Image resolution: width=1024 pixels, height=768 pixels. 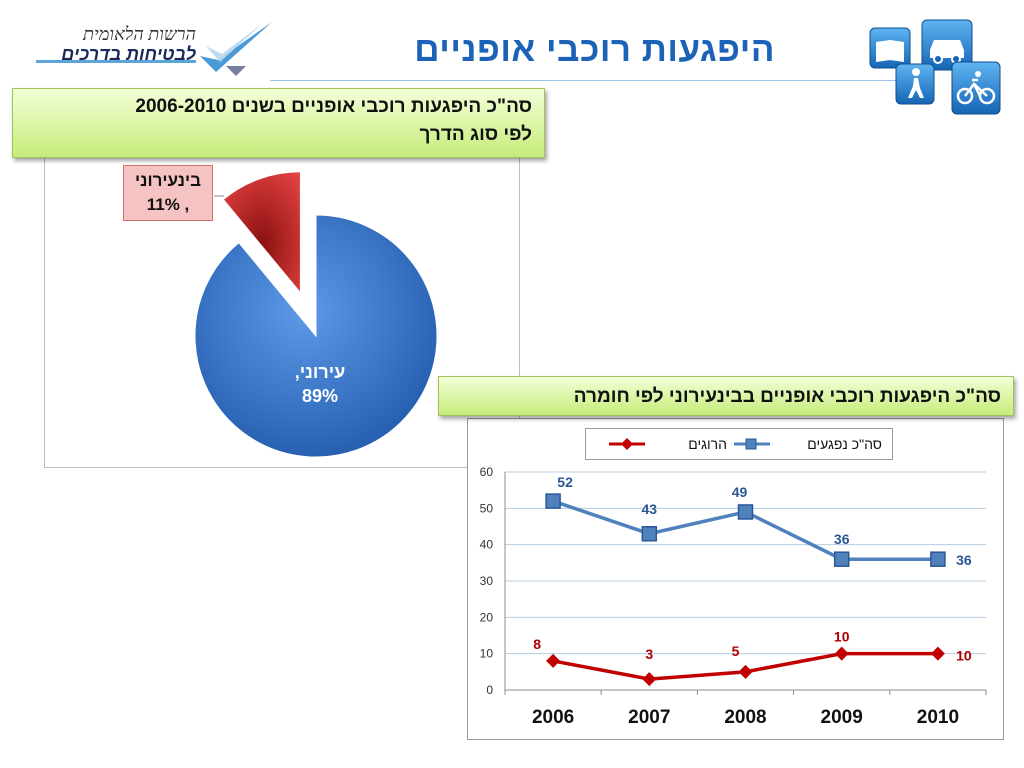 What do you see at coordinates (487, 472) in the screenshot?
I see `y-tick-label: 60` at bounding box center [487, 472].